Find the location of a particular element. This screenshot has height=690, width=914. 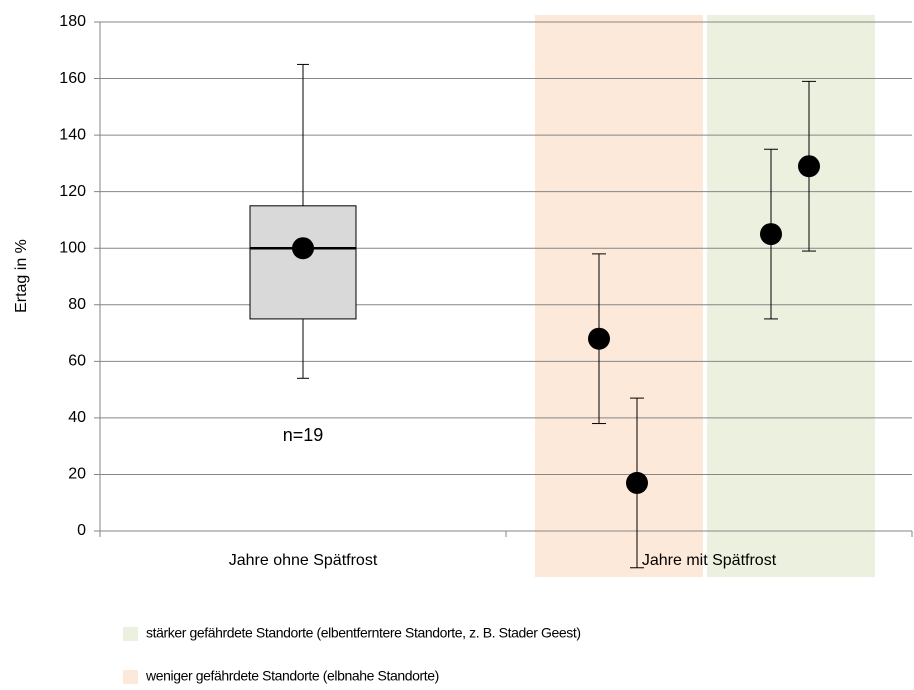

y-tick-label: 20 is located at coordinates (77, 474).